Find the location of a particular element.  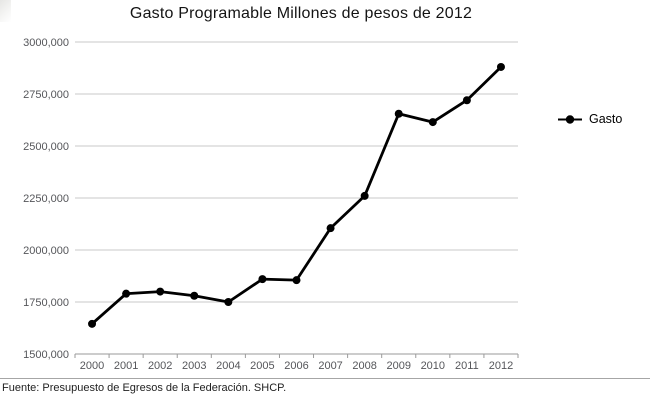

data-point-2004 is located at coordinates (228, 302).